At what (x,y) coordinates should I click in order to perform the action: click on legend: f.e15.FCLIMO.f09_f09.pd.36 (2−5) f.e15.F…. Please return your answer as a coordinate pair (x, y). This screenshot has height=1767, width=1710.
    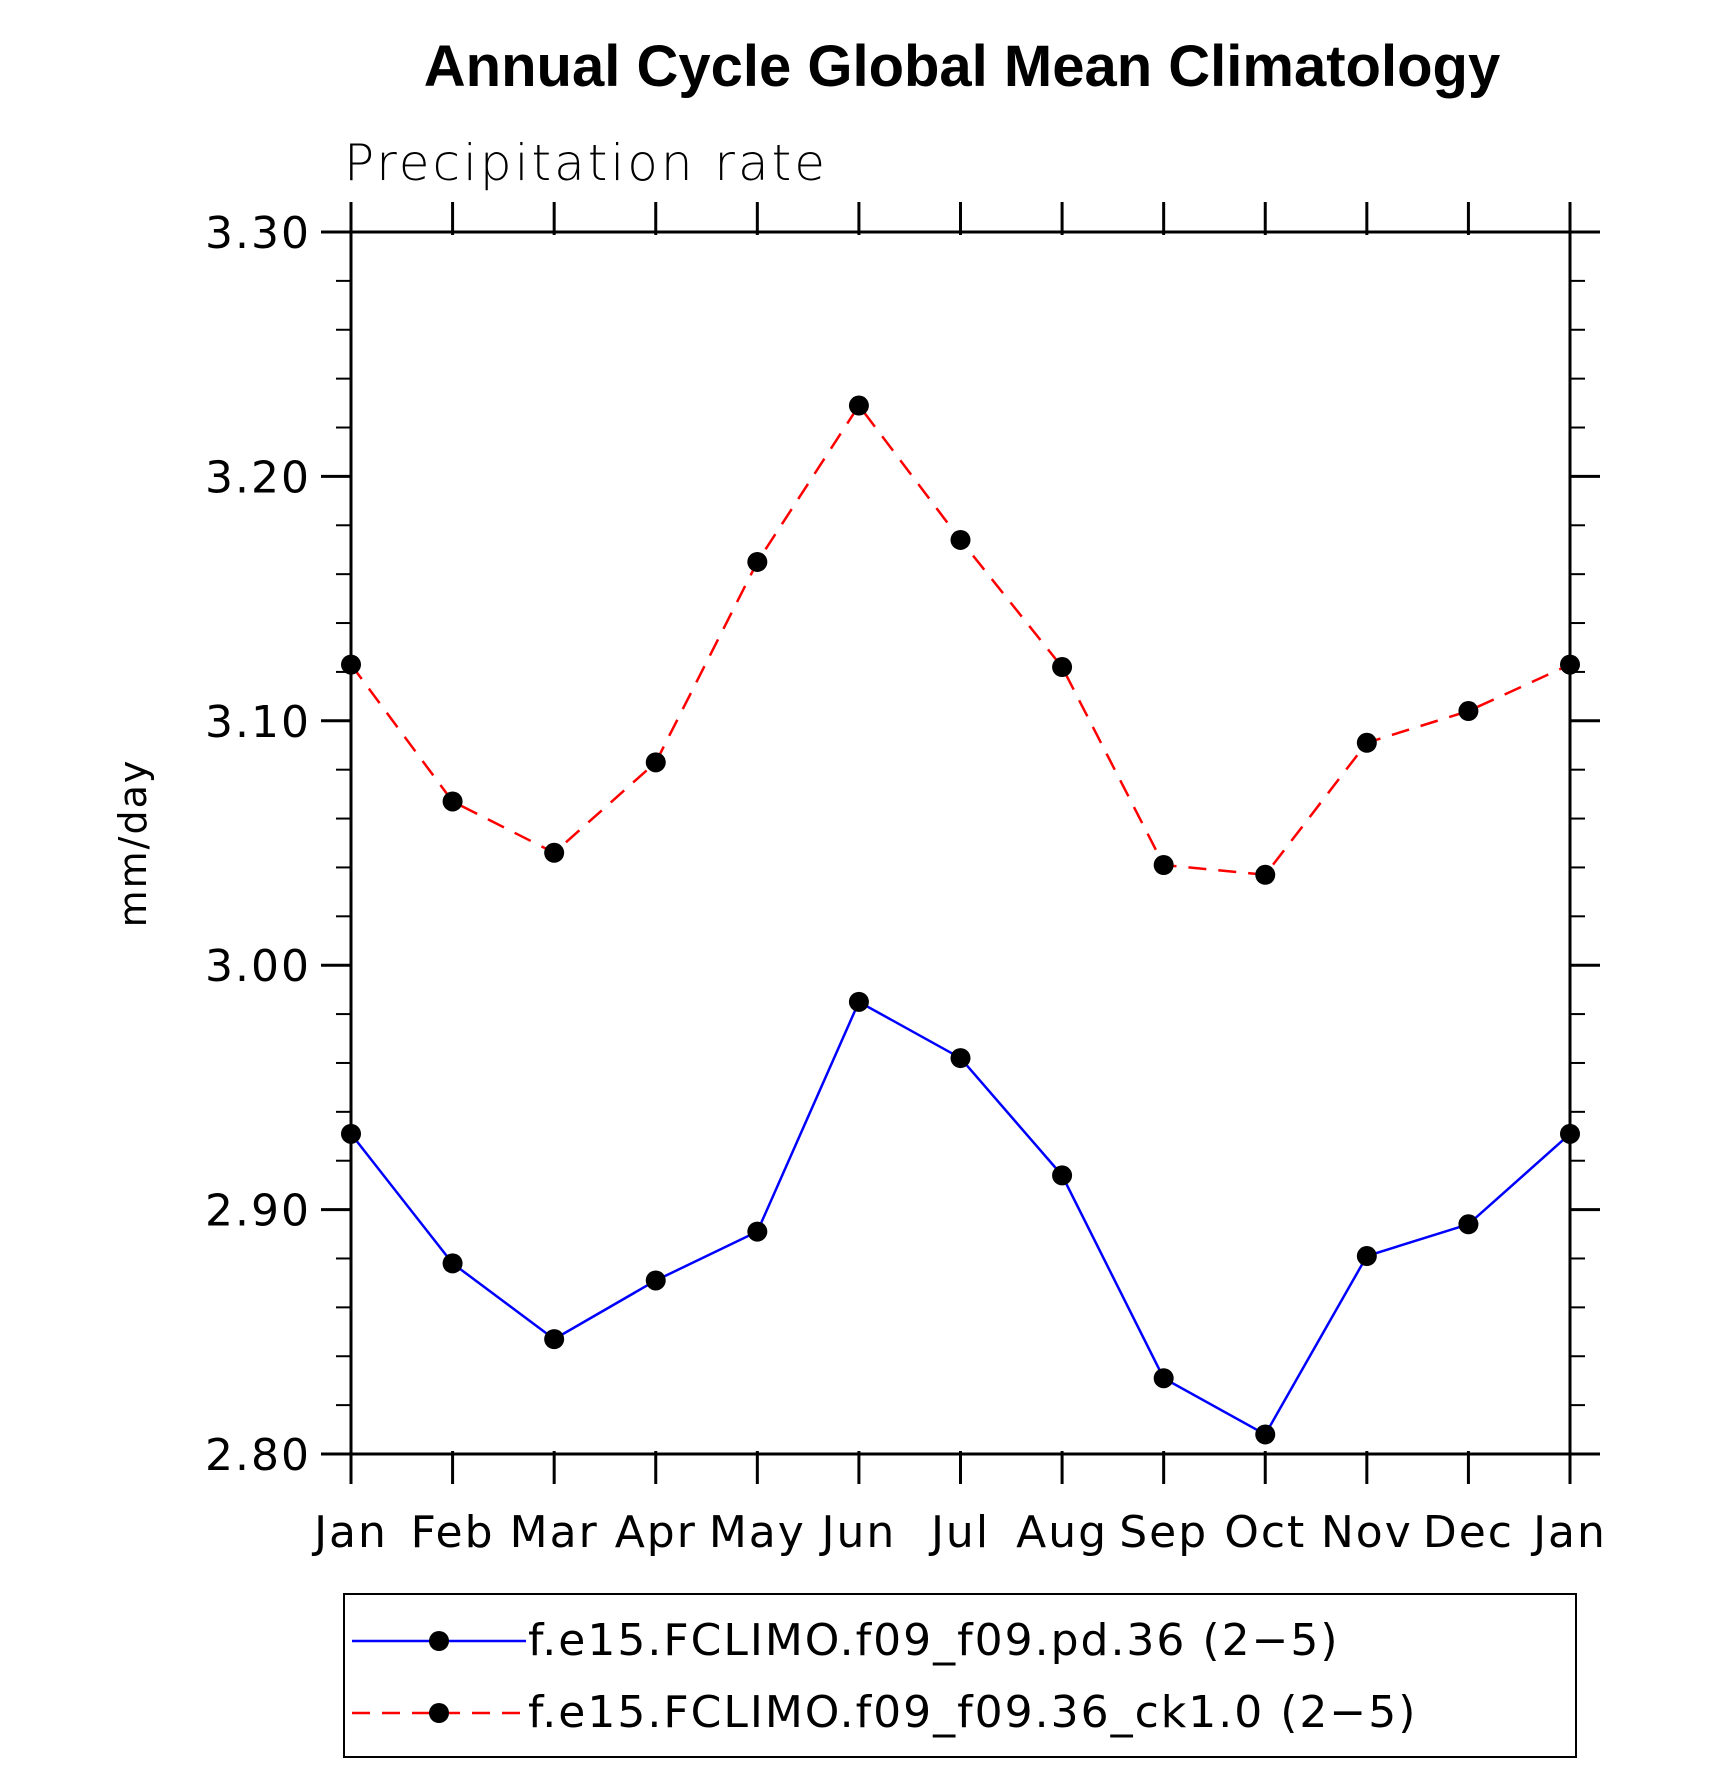
    Looking at the image, I should click on (960, 1675).